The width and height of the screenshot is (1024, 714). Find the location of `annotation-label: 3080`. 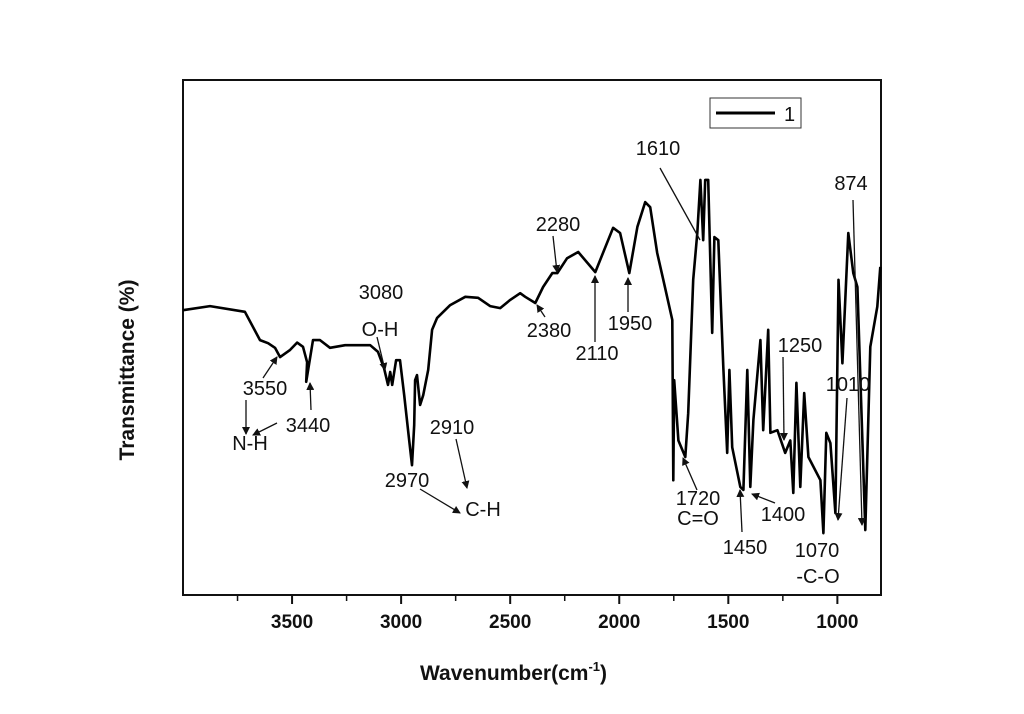

annotation-label: 3080 is located at coordinates (381, 293).